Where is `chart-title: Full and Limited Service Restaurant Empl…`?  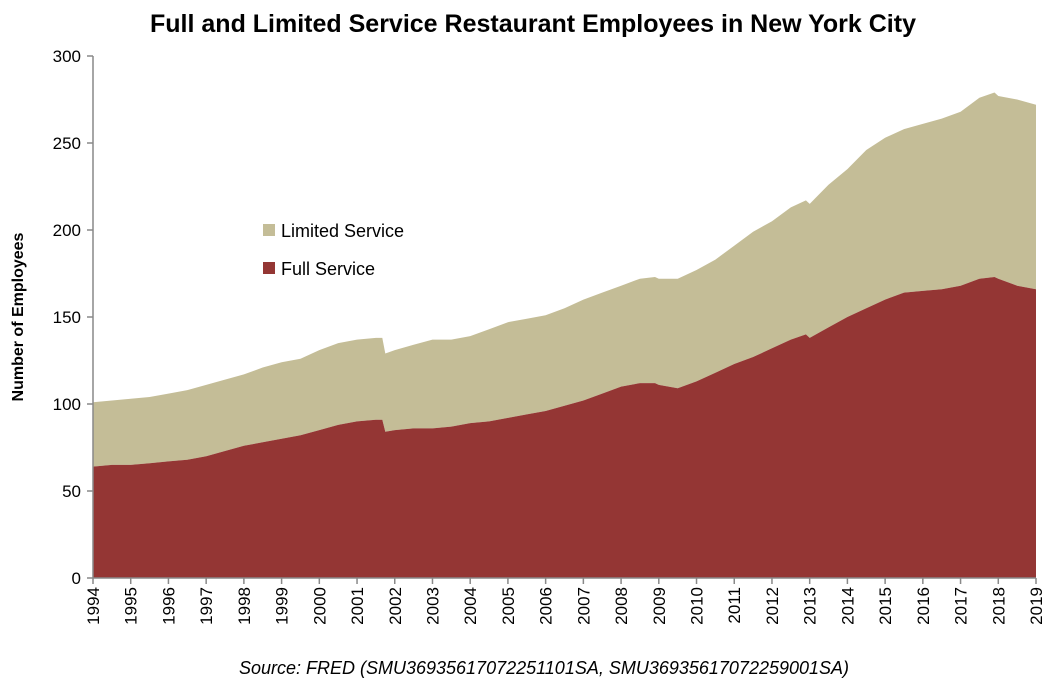 chart-title: Full and Limited Service Restaurant Empl… is located at coordinates (533, 24).